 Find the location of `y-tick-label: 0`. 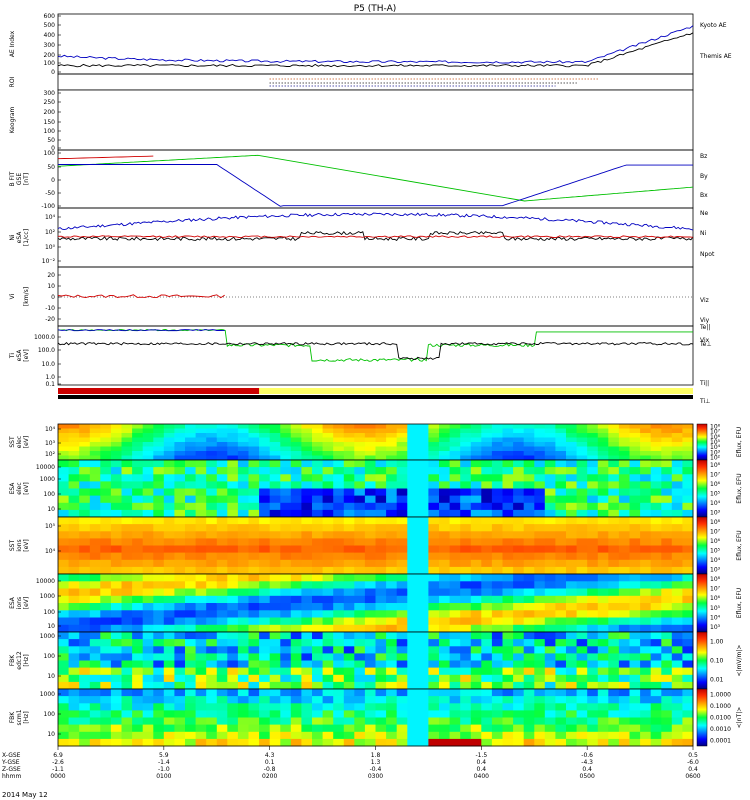

y-tick-label: 0 is located at coordinates (53, 148).